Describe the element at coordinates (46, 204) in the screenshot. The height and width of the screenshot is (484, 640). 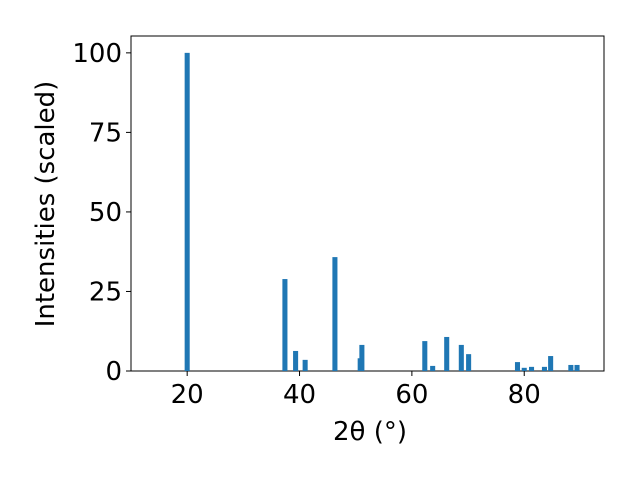
I see `y-axis-label: Intensities (scaled)` at that location.